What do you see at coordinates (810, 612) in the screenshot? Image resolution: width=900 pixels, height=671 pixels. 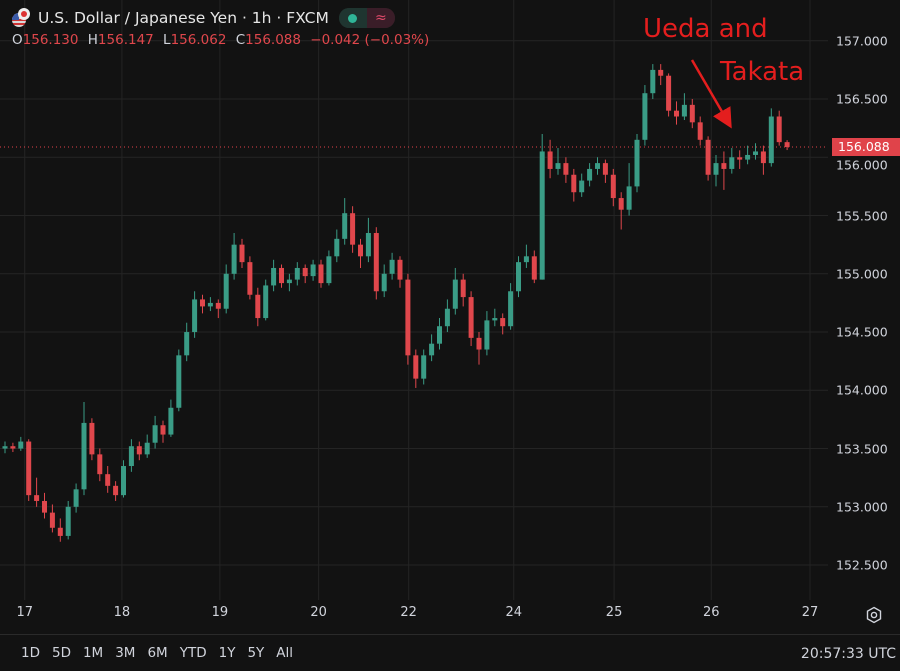 I see `time-tick-label: 27` at bounding box center [810, 612].